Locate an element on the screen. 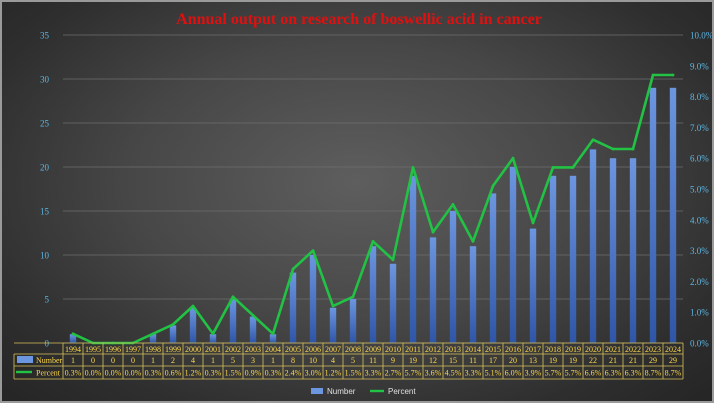  table-percent-cell: 6.6% is located at coordinates (593, 373).